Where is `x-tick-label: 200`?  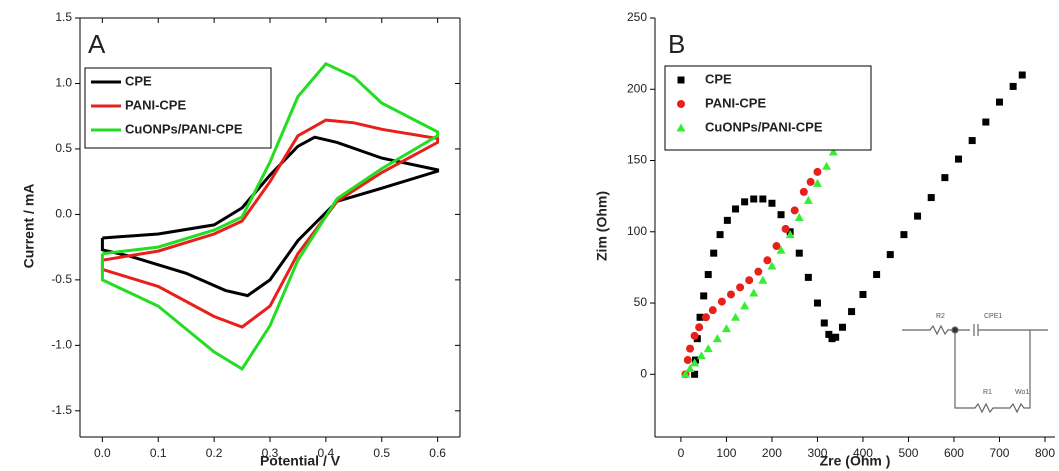 x-tick-label: 200 is located at coordinates (772, 453).